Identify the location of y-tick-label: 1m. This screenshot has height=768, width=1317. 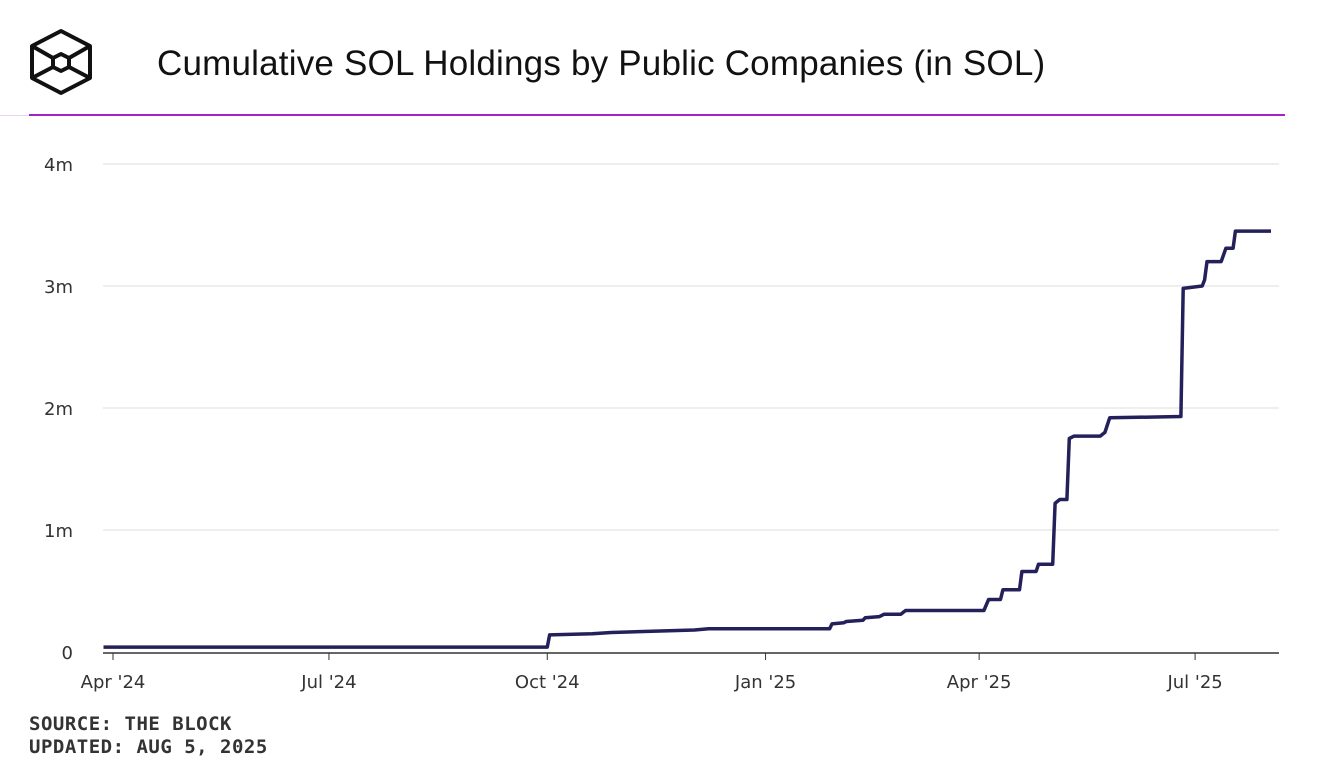
(58, 531).